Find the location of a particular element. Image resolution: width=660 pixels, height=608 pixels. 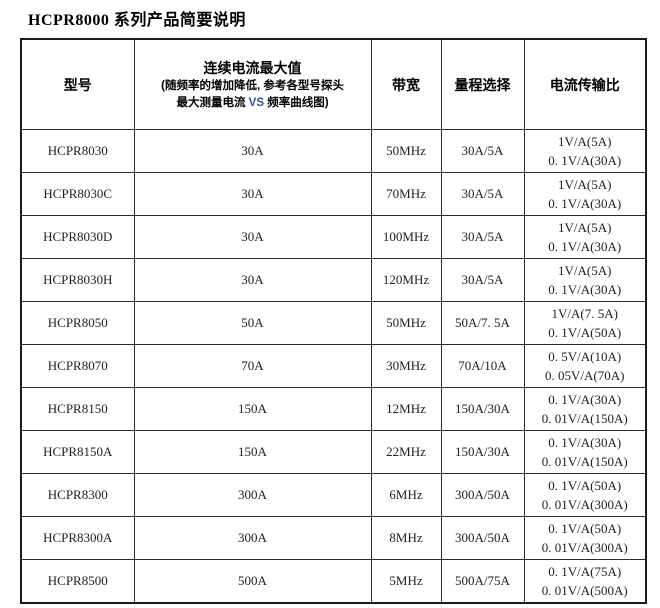

bandwidth-cell: 8MHz is located at coordinates (406, 538).